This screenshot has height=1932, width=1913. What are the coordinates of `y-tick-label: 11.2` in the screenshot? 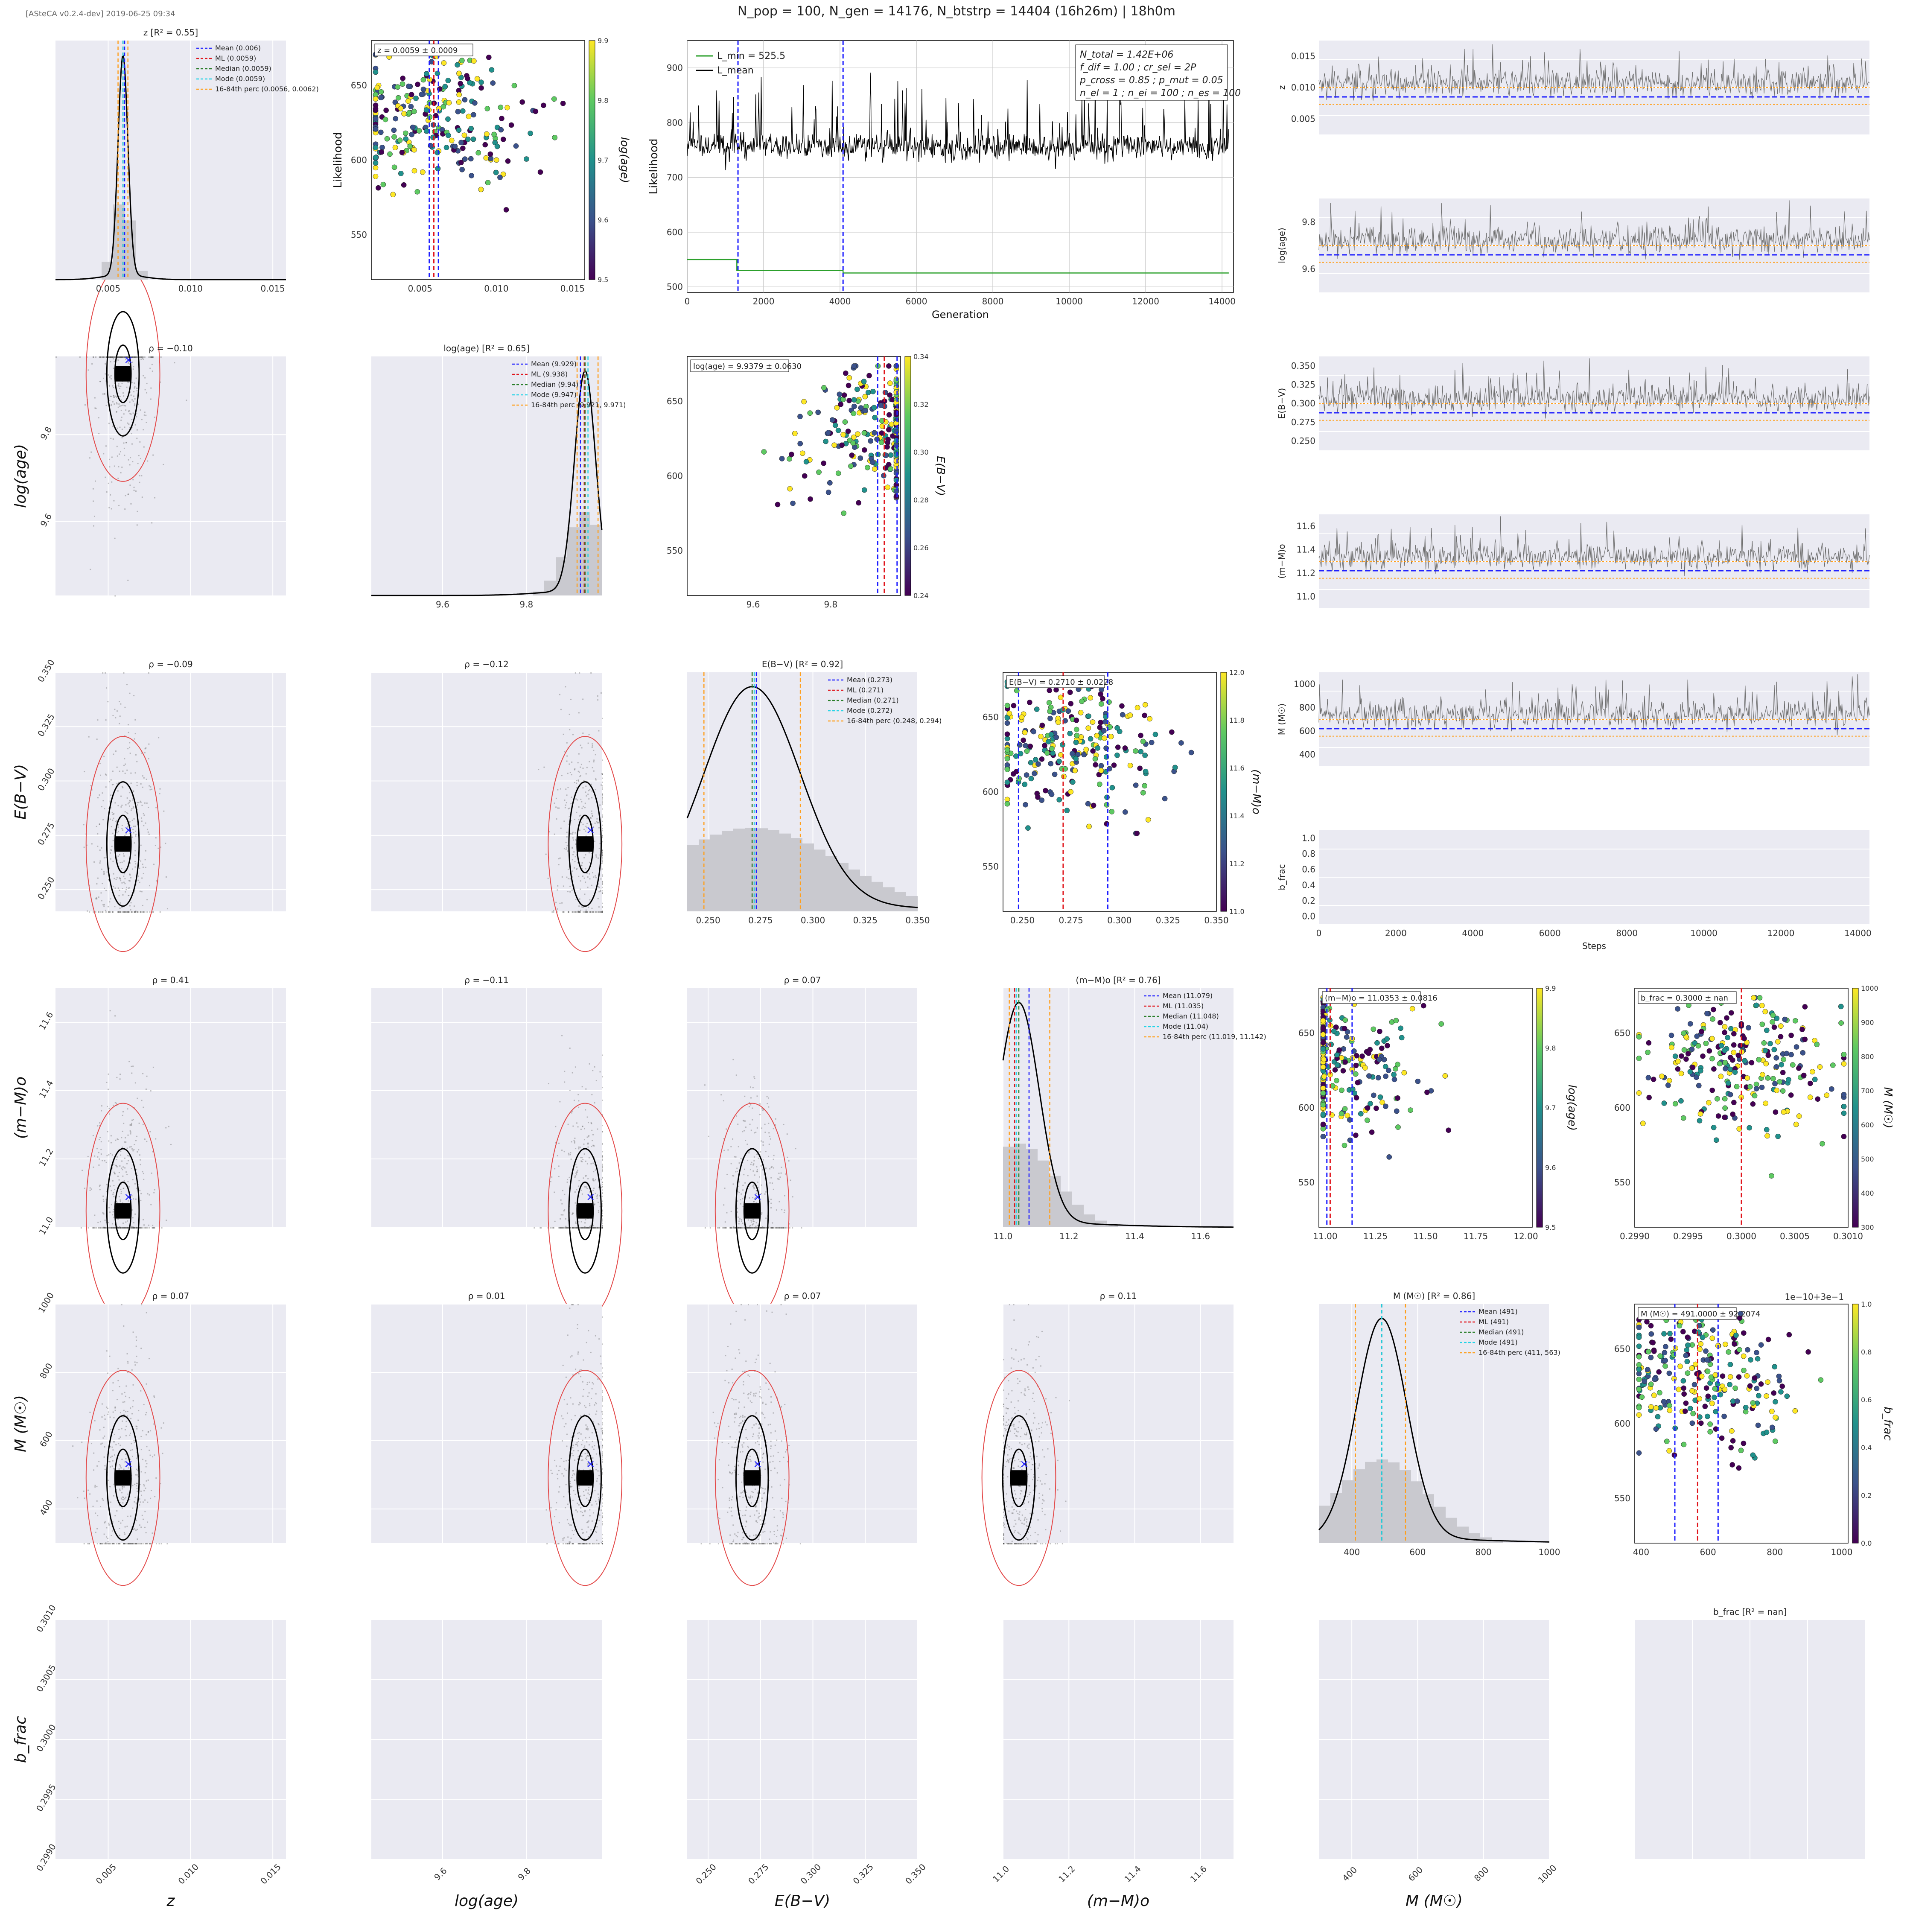 It's located at (46, 1157).